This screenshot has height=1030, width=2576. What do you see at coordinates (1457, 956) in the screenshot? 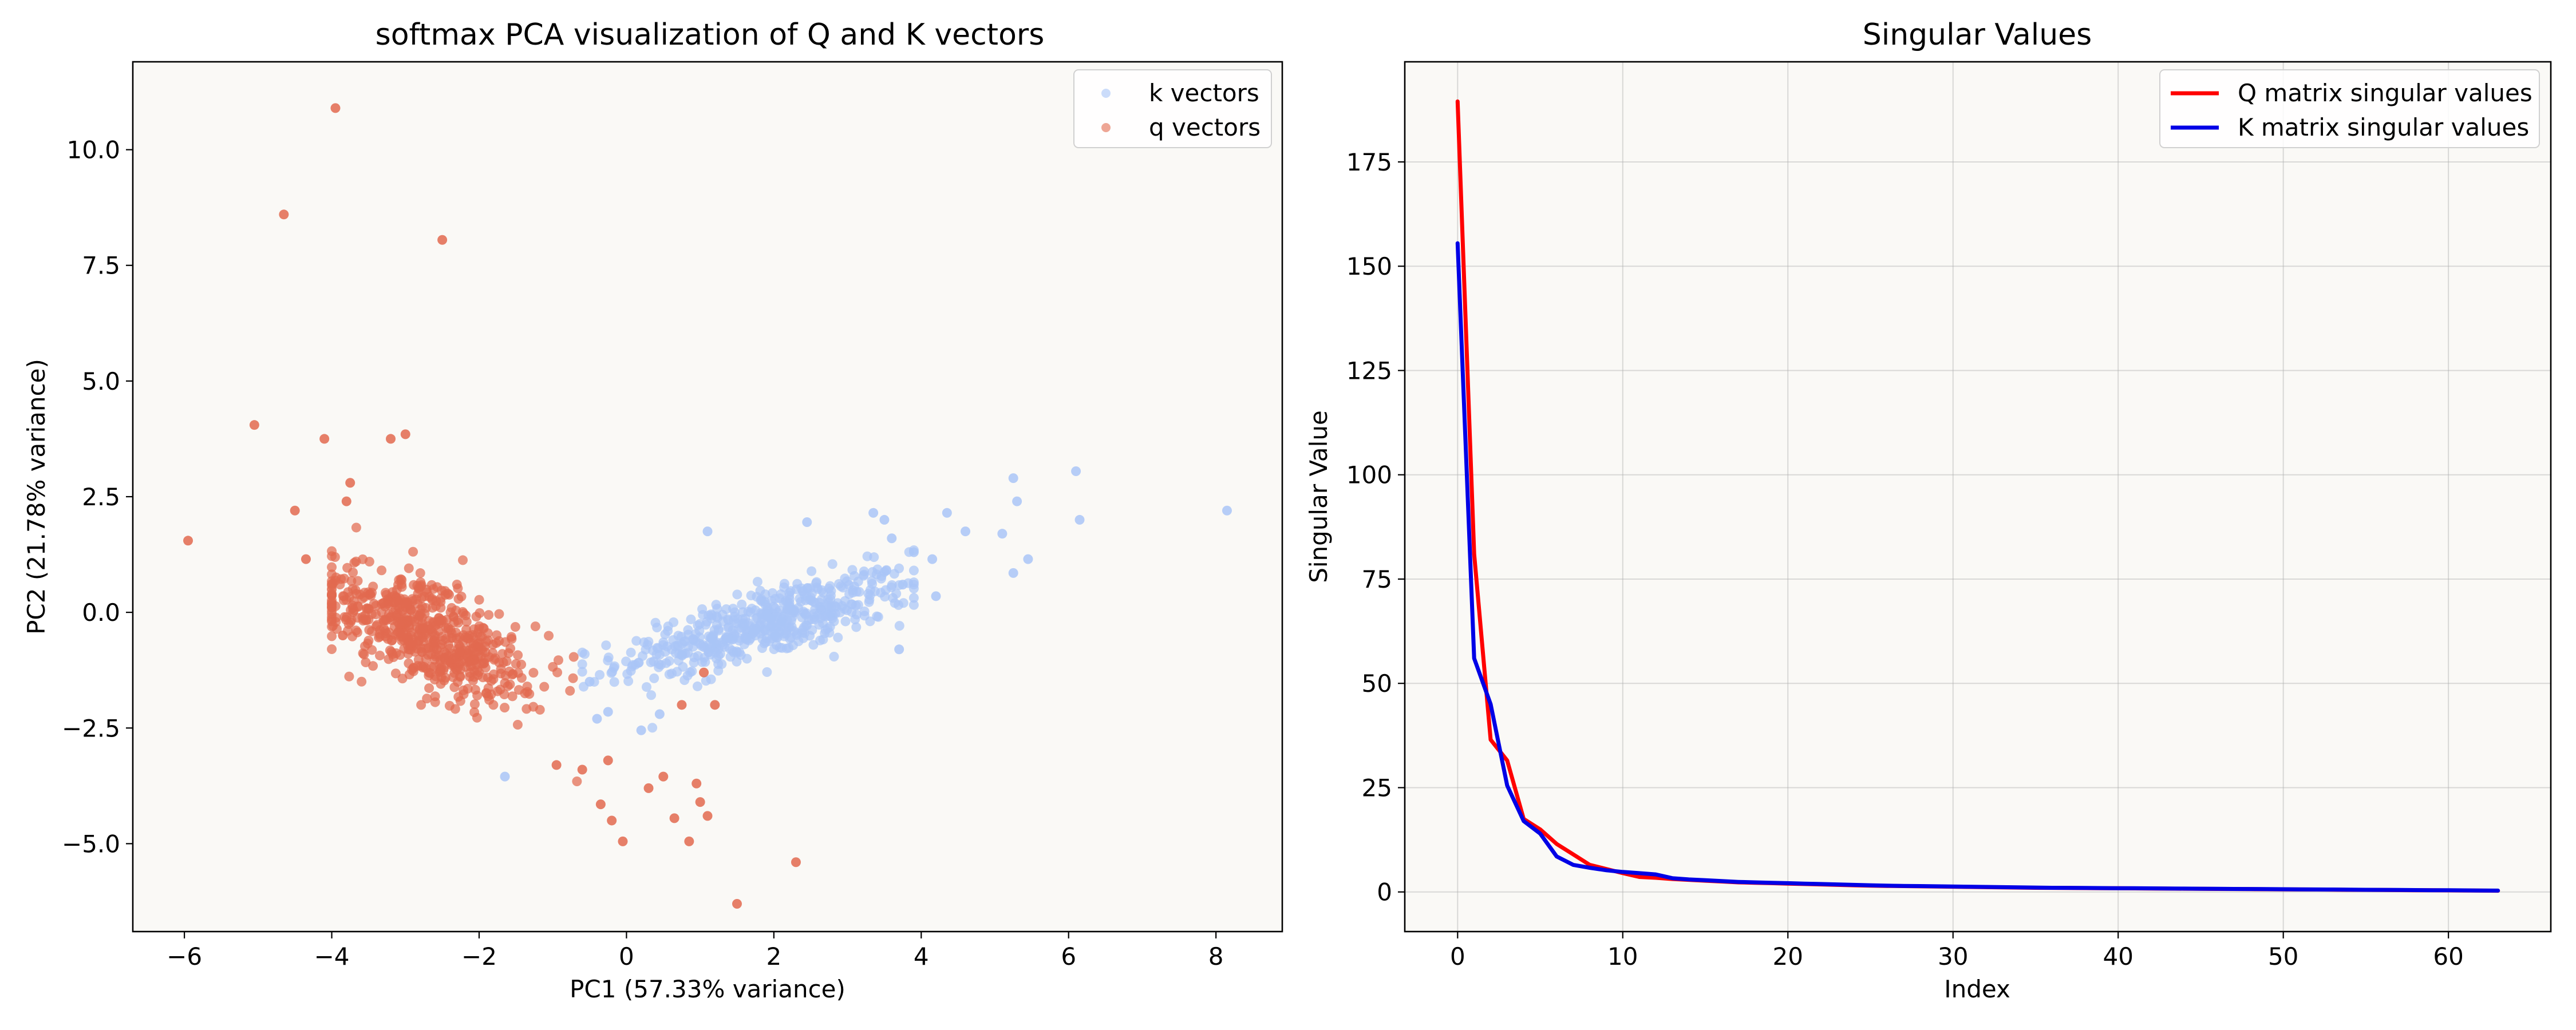
I see `x-tick-label: 0` at bounding box center [1457, 956].